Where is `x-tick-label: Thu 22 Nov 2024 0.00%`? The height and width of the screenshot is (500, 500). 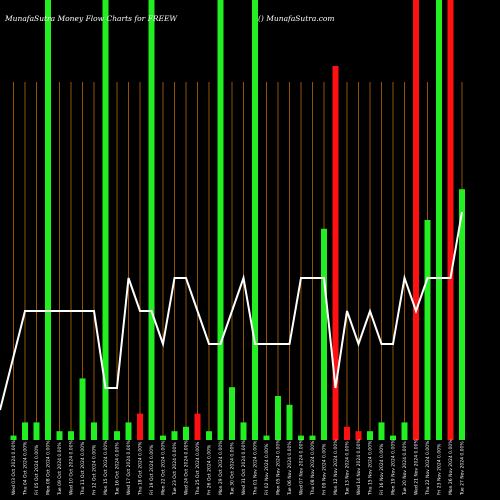
x-tick-label: Thu 22 Nov 2024 0.00% is located at coordinates (428, 468).